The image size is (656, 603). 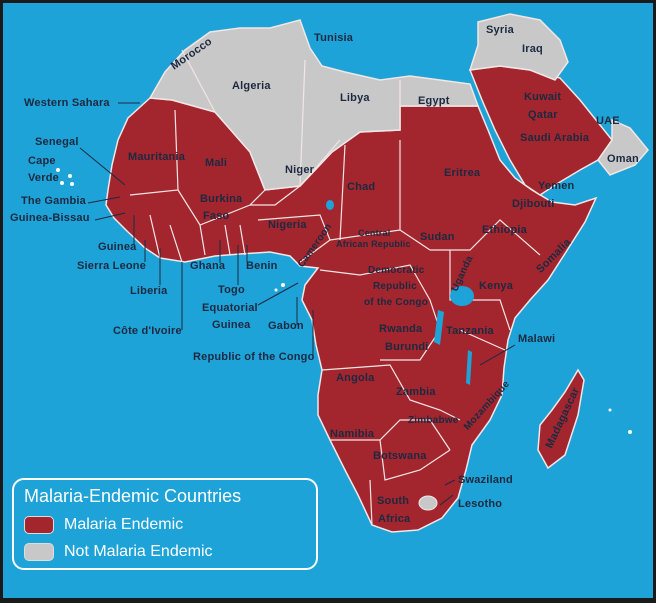 What do you see at coordinates (400, 456) in the screenshot?
I see `label-botswana: Botswana` at bounding box center [400, 456].